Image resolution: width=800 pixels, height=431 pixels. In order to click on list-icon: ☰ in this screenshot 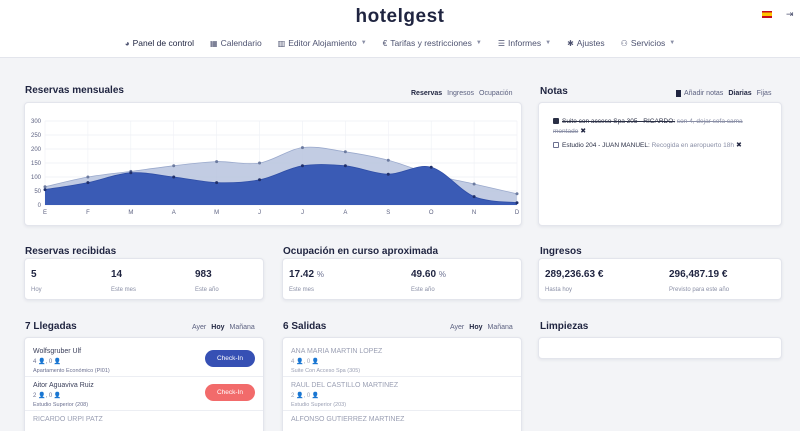, I will do `click(501, 43)`.